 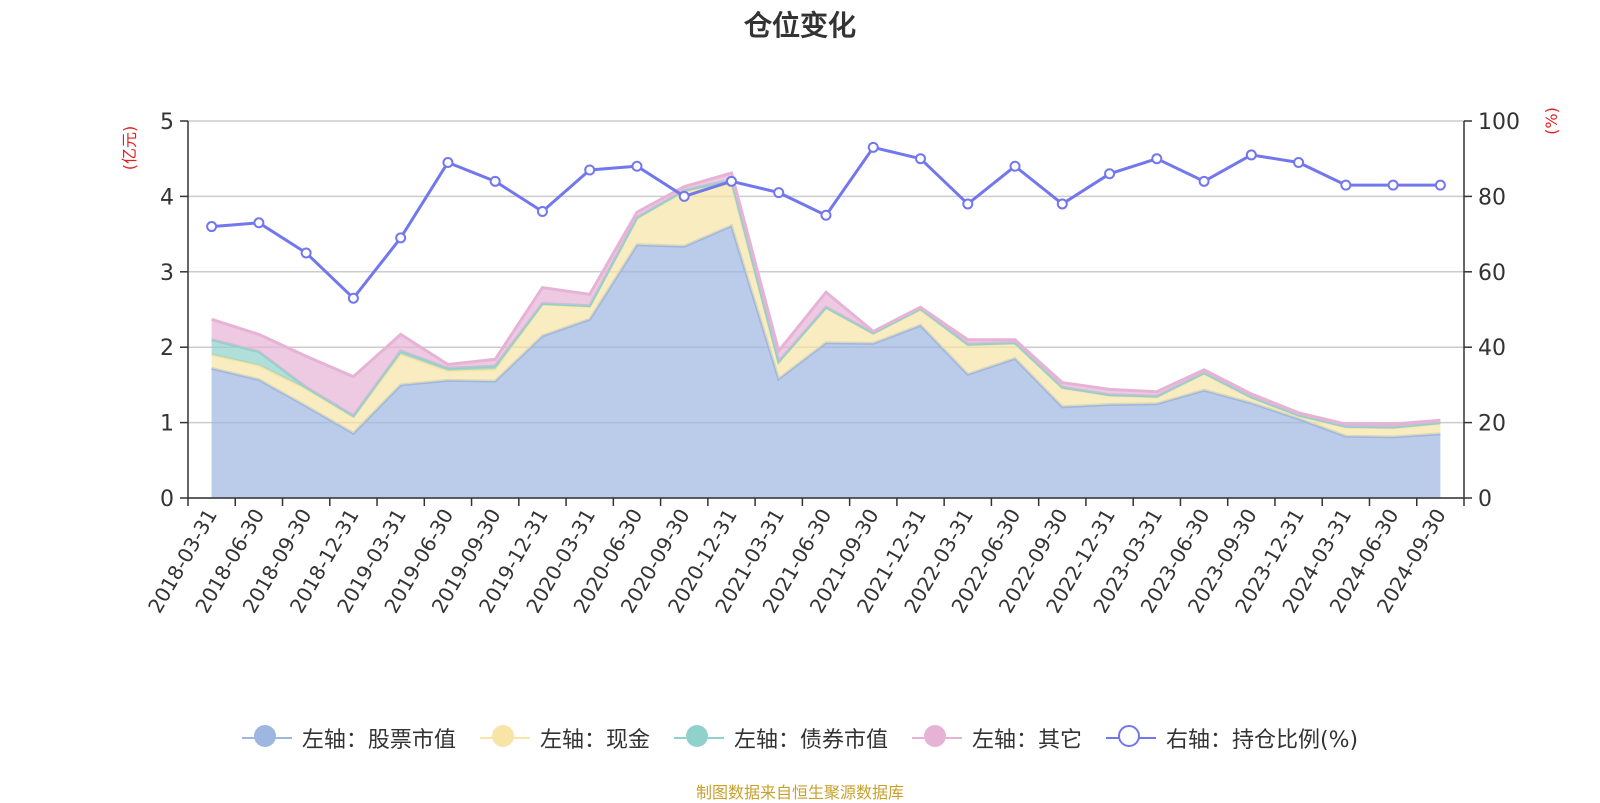 I want to click on right-tick-label: 60, so click(x=1492, y=273).